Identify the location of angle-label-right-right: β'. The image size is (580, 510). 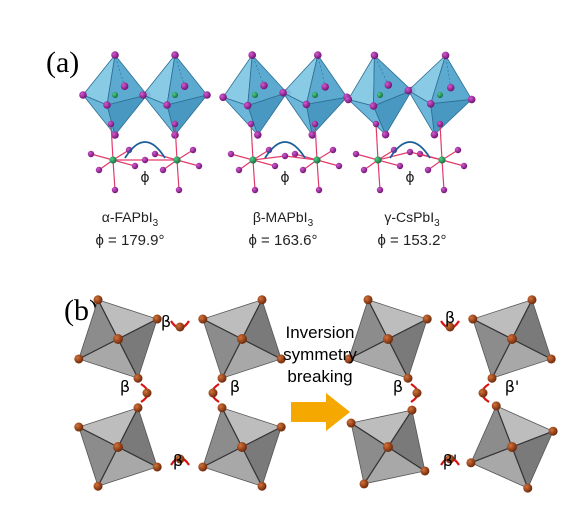
(512, 386).